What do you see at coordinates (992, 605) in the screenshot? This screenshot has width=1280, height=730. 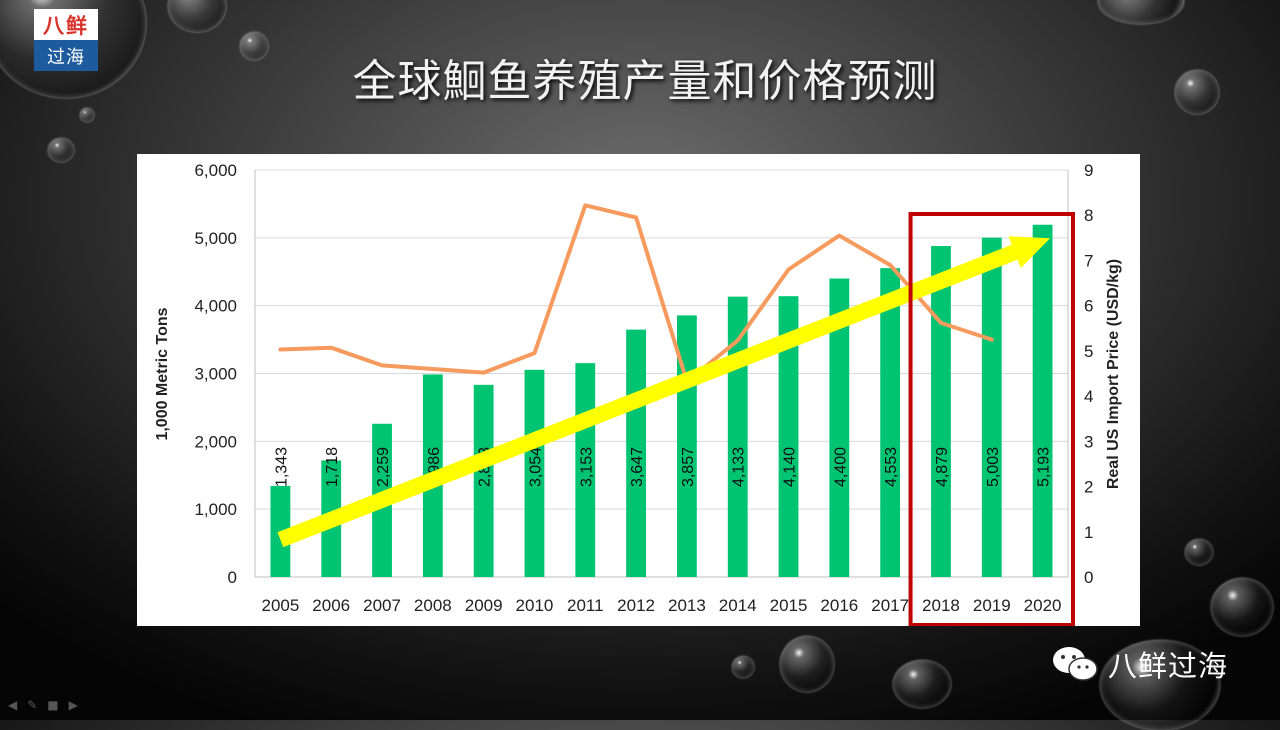 I see `x-tick-label: 2019` at bounding box center [992, 605].